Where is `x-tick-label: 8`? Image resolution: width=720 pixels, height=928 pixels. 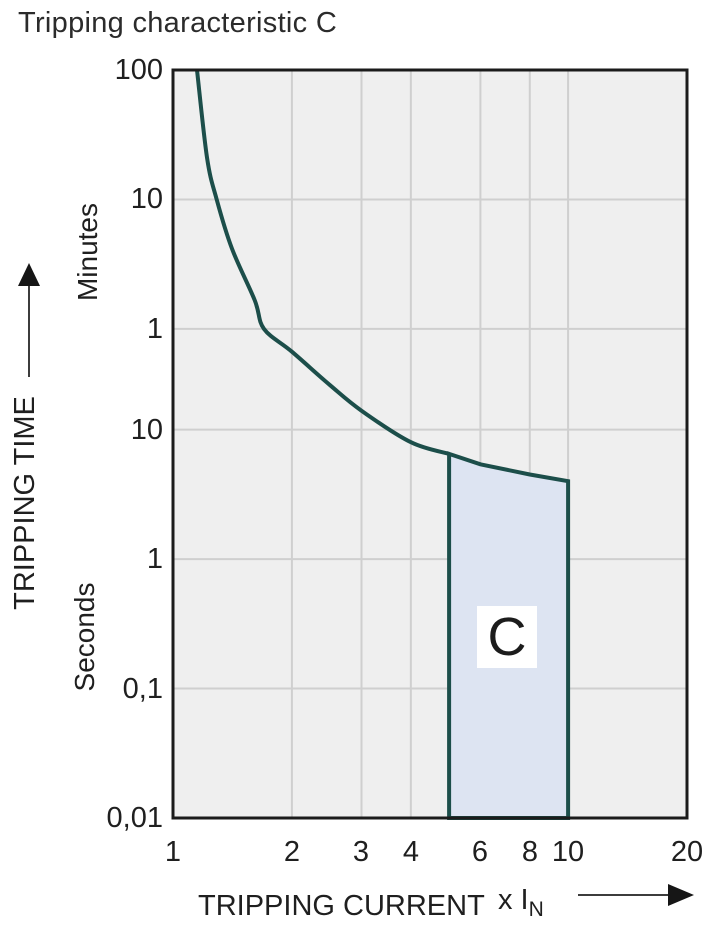
x-tick-label: 8 is located at coordinates (530, 852).